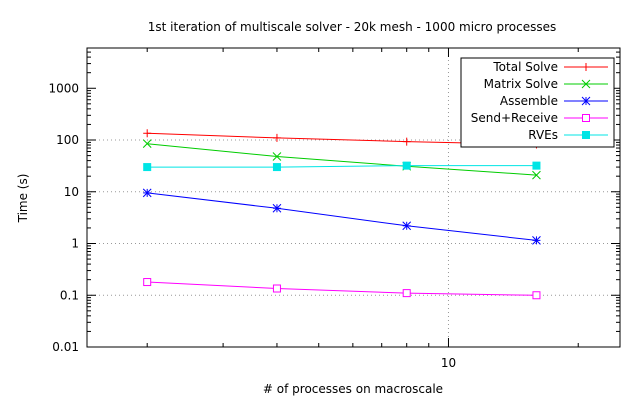 The image size is (640, 400). What do you see at coordinates (529, 101) in the screenshot?
I see `legend-label-assemble: Assemble` at bounding box center [529, 101].